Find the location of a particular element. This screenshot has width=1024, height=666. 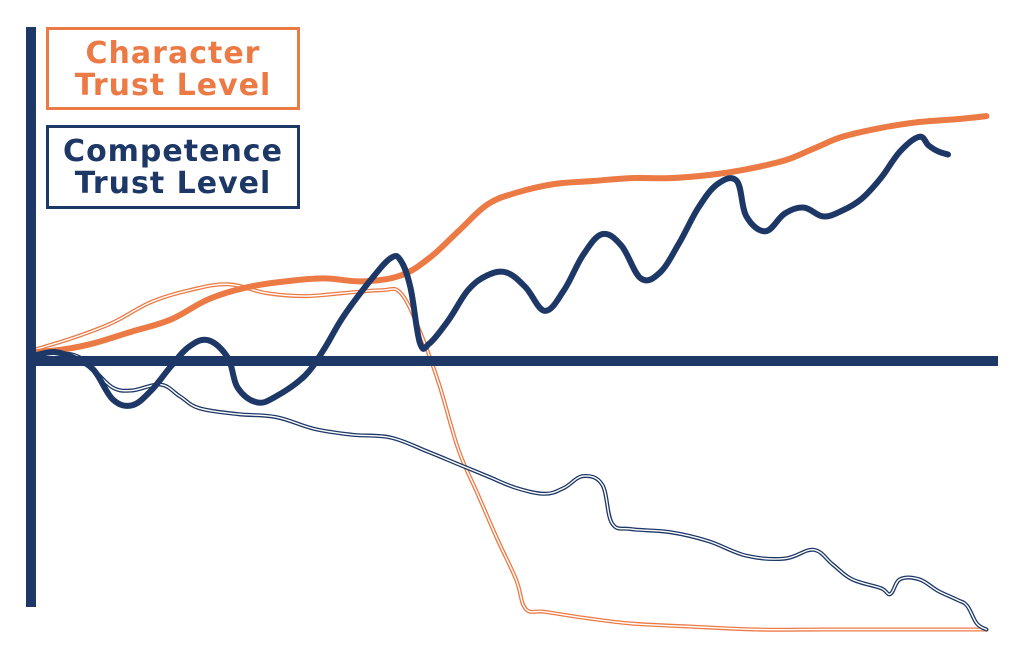

legend-character-trust: Character Trust Level is located at coordinates (173, 68).